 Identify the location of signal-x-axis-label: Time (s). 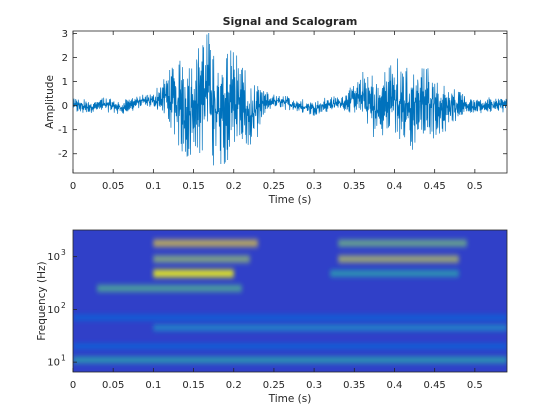
(290, 200).